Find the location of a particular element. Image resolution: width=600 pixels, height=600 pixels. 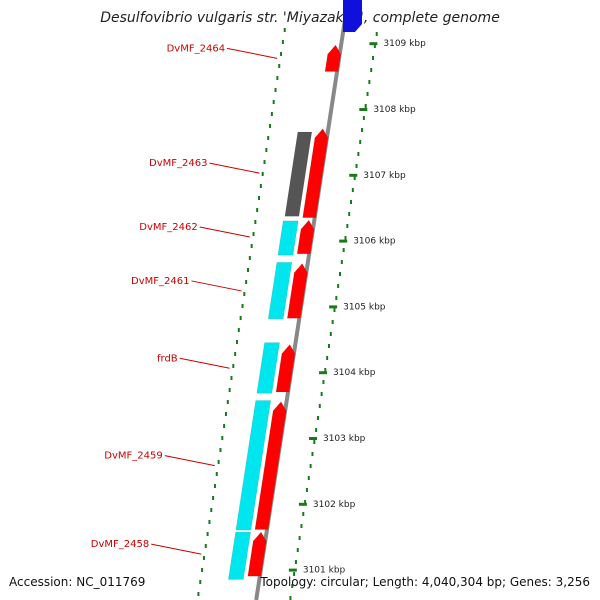

top-feature is located at coordinates (352, 16).